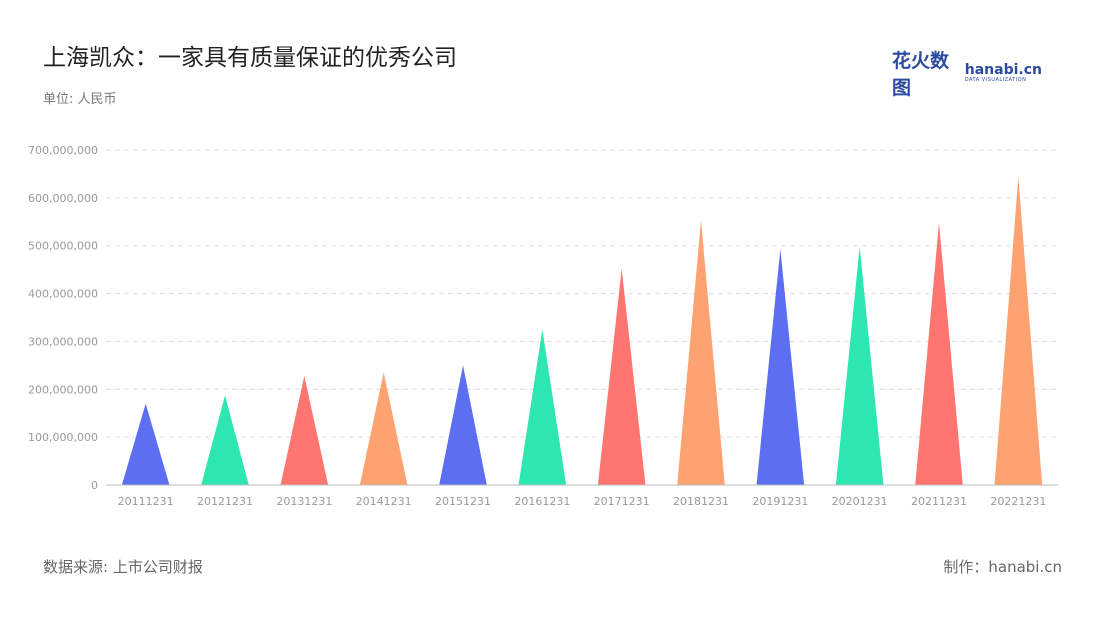 The height and width of the screenshot is (620, 1100). Describe the element at coordinates (542, 501) in the screenshot. I see `x-tick-label: 20161231` at that location.